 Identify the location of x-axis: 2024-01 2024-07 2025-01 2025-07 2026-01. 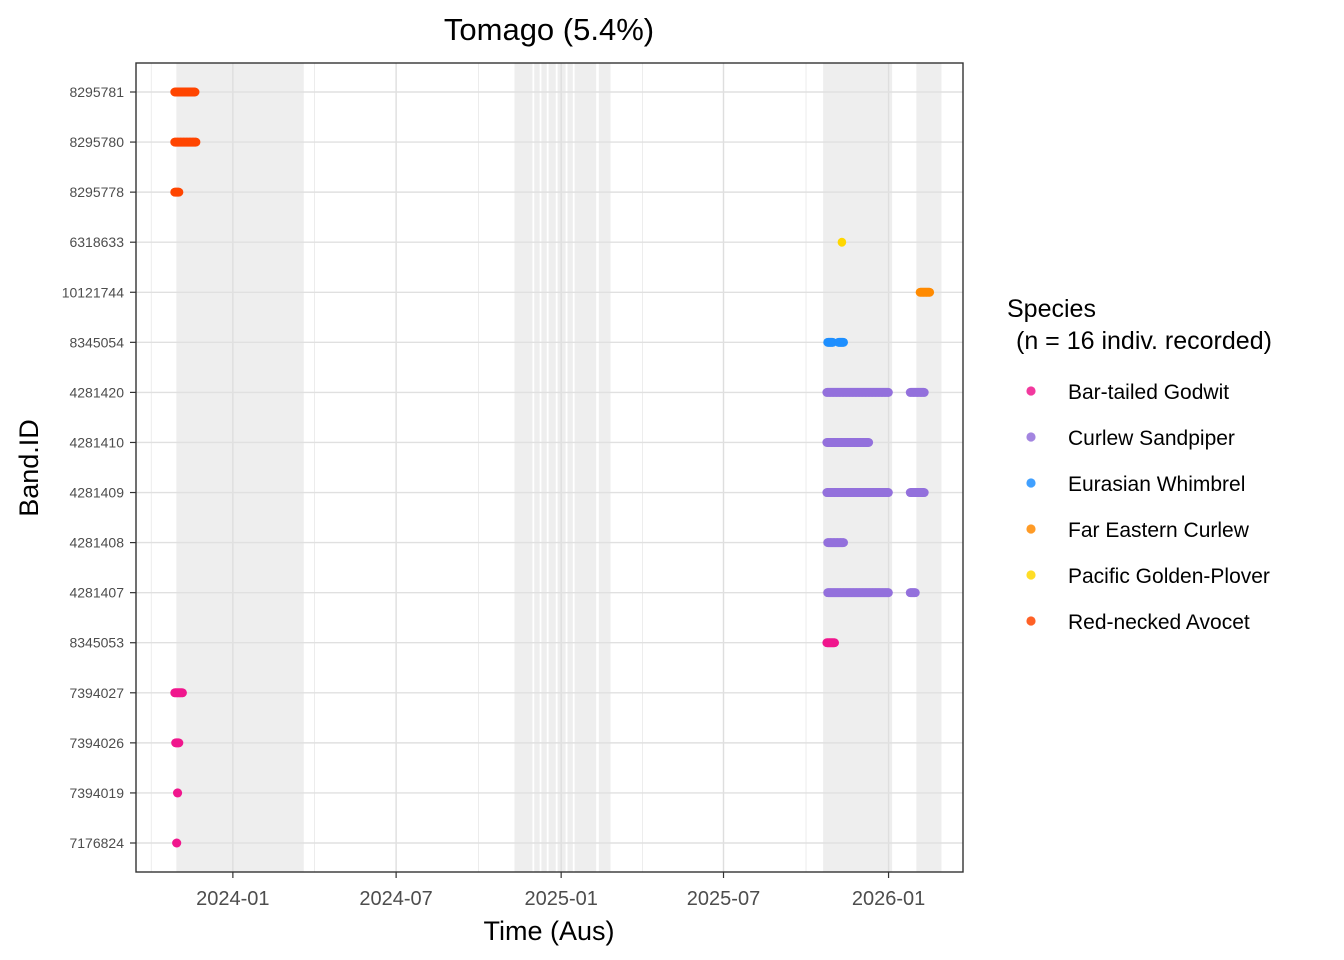
(560, 891).